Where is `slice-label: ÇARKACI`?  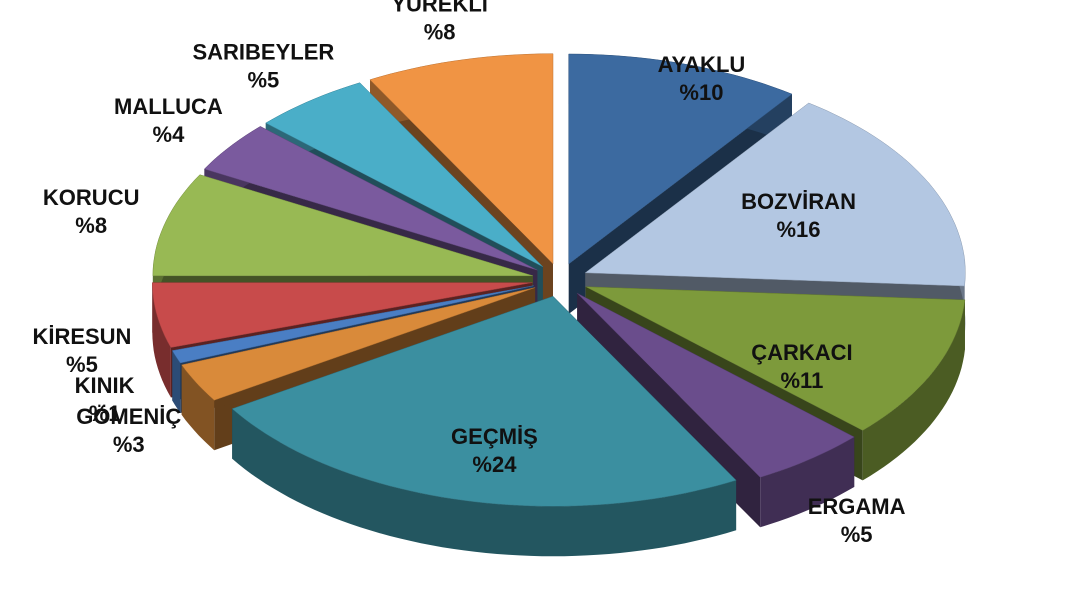 slice-label: ÇARKACI is located at coordinates (801, 352).